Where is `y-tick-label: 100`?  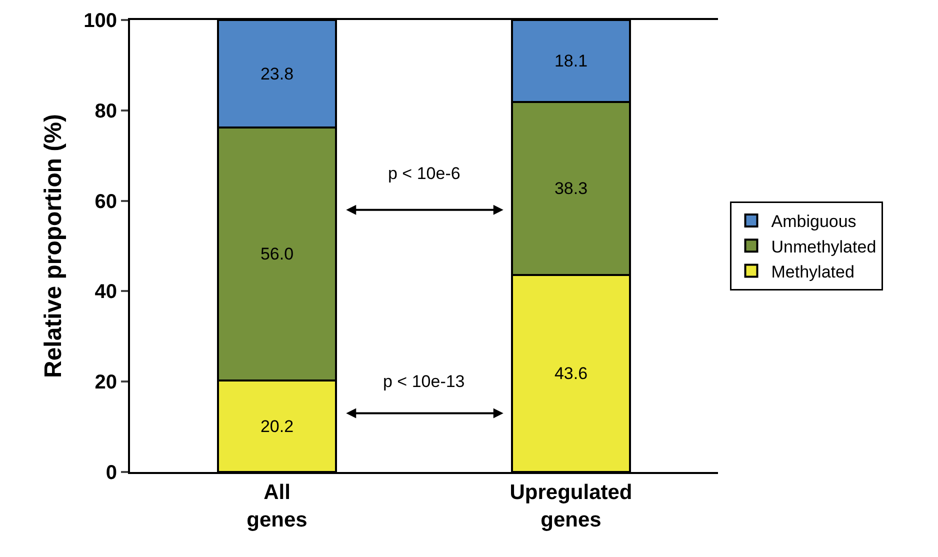
y-tick-label: 100 is located at coordinates (100, 21).